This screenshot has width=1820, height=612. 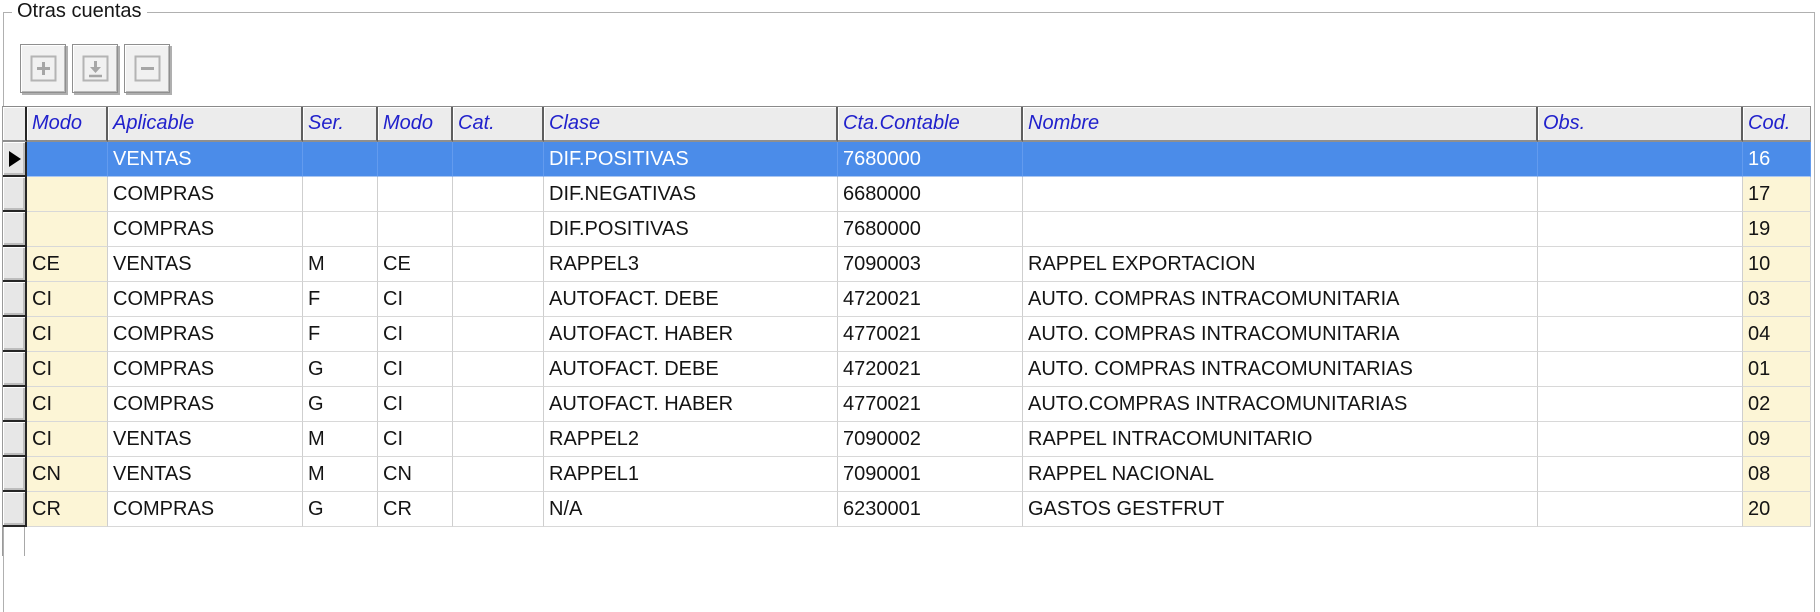 What do you see at coordinates (691, 194) in the screenshot?
I see `cell-clase: DIF.NEGATIVAS` at bounding box center [691, 194].